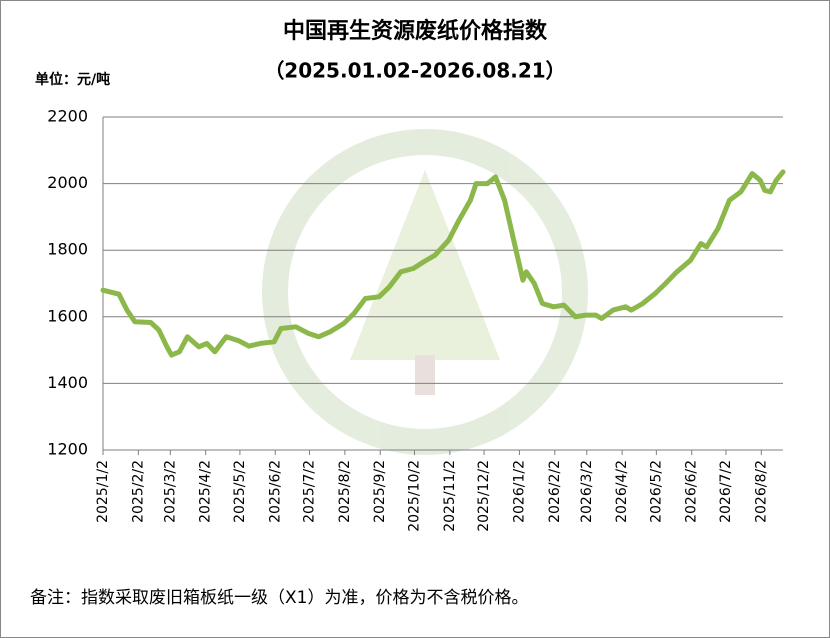 This screenshot has width=830, height=638. I want to click on x-tick-label: 2026/2/2, so click(555, 491).